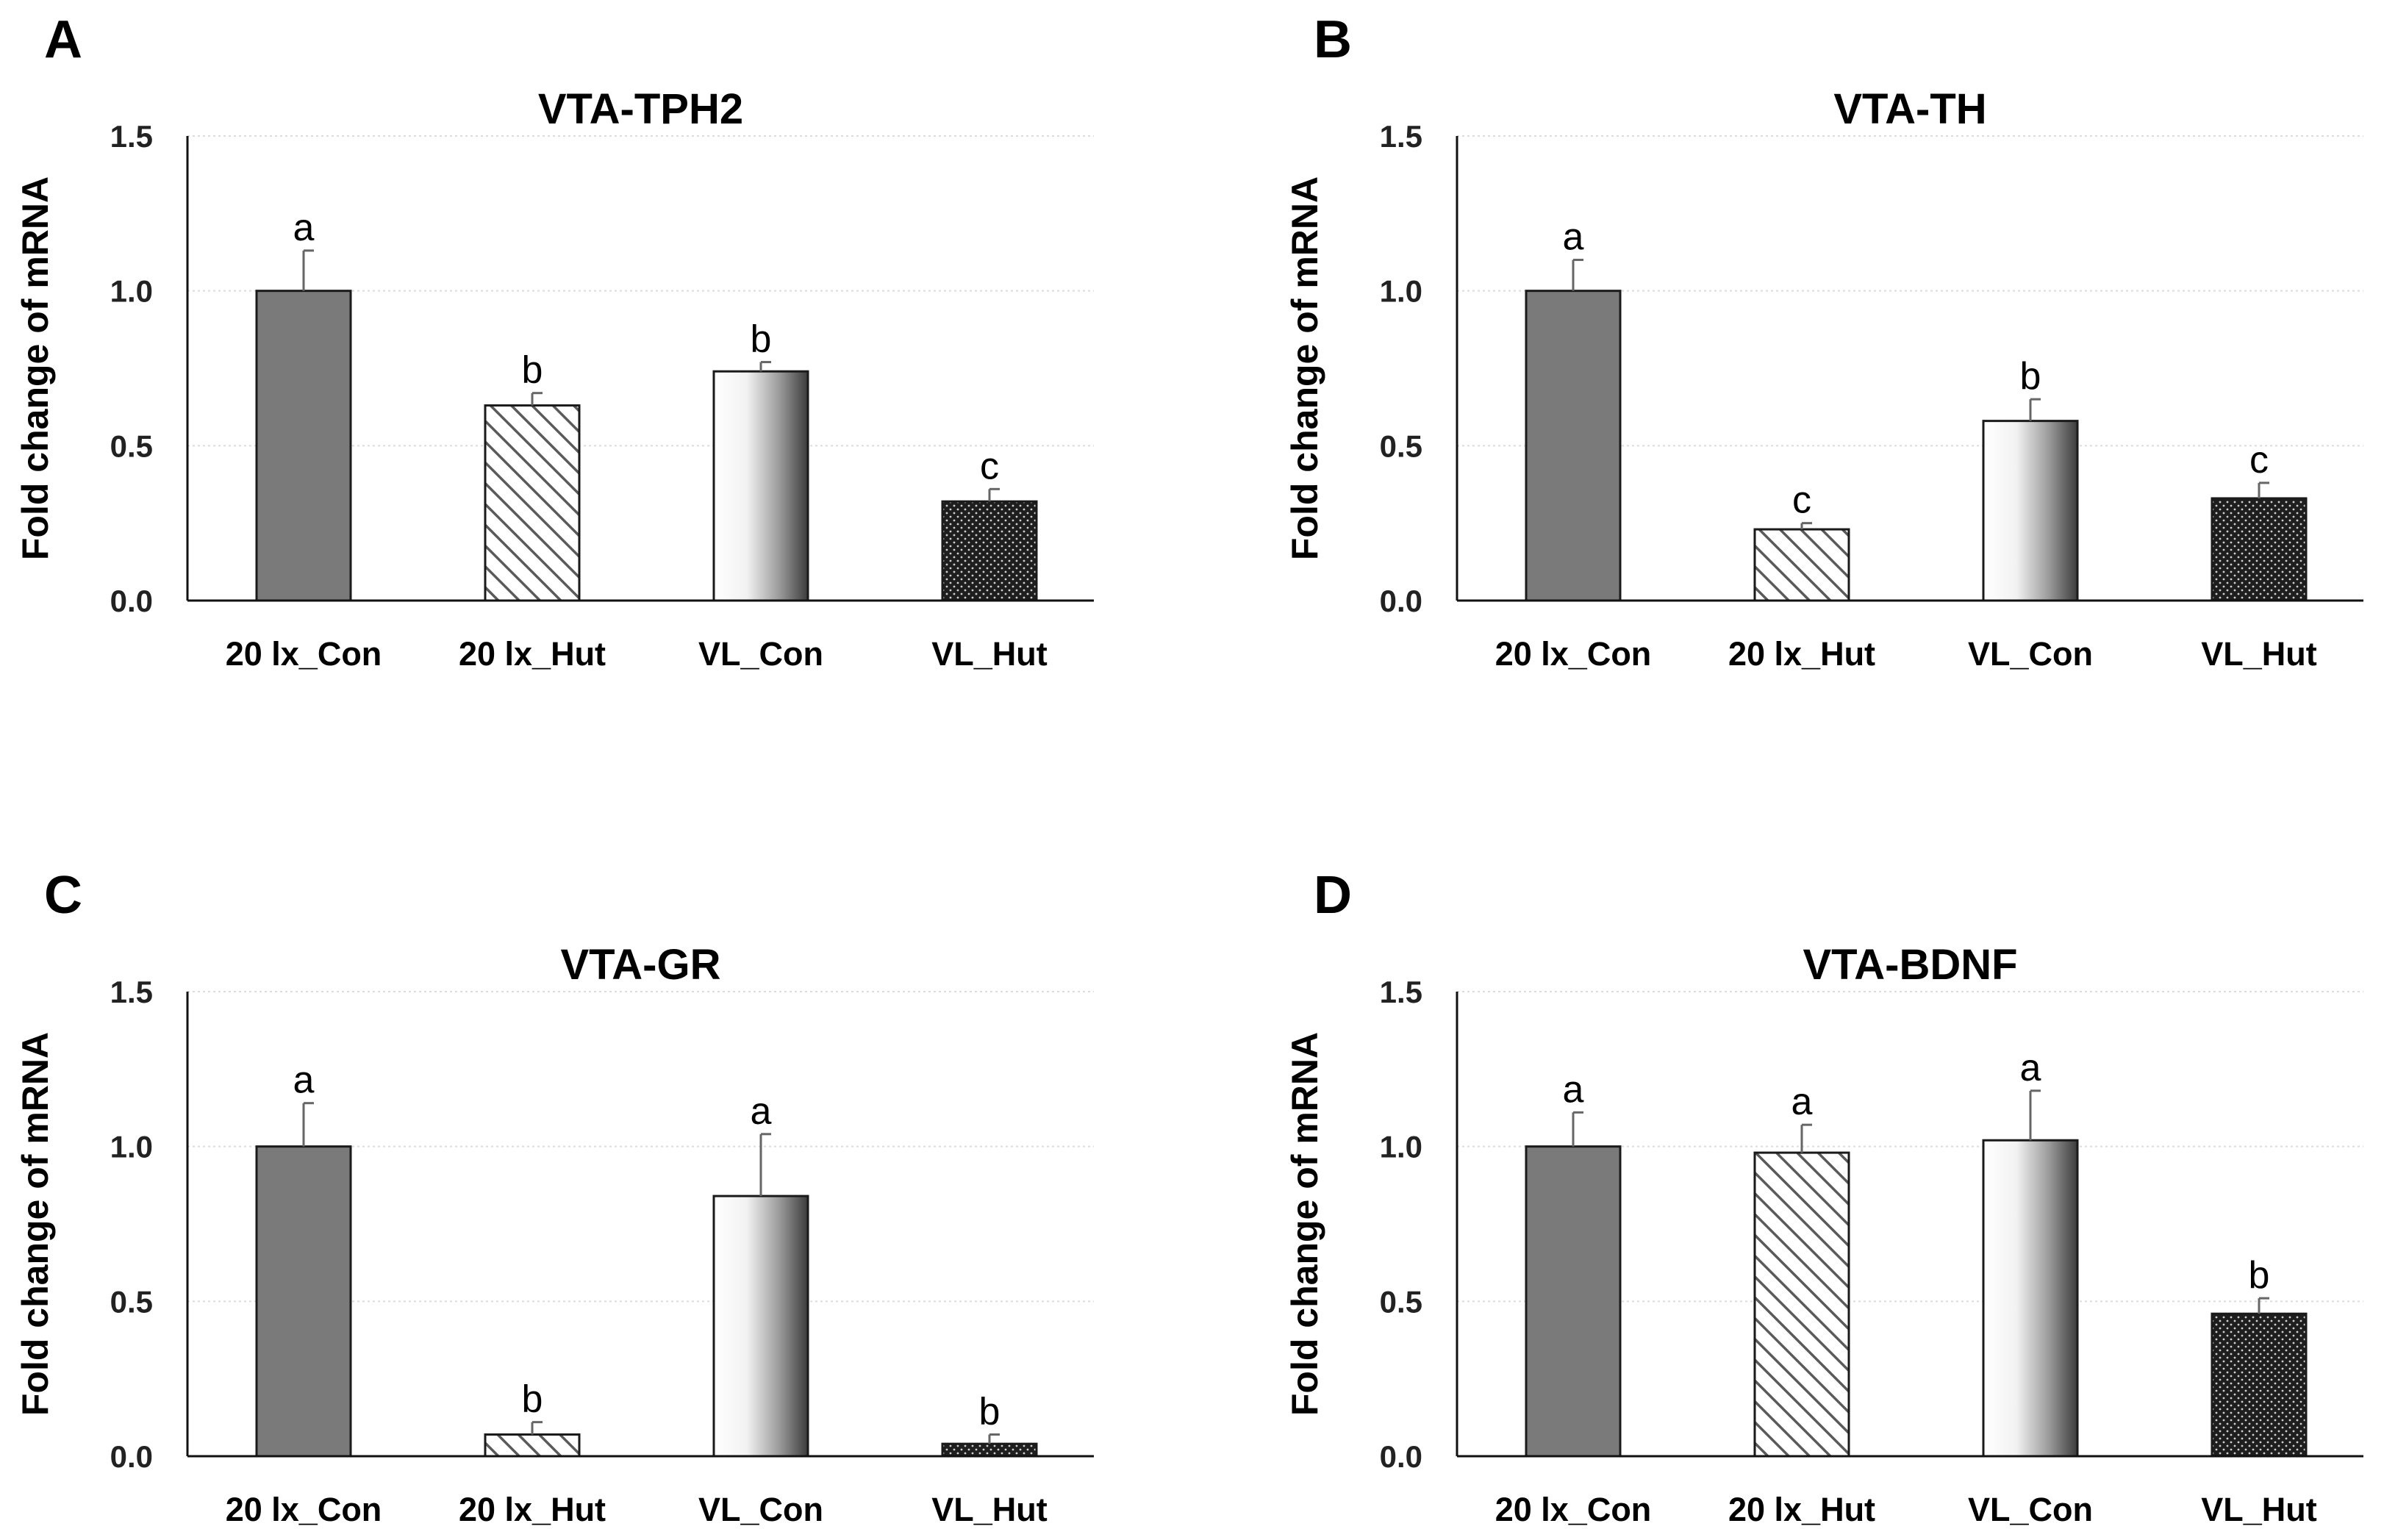  What do you see at coordinates (640, 965) in the screenshot?
I see `chart-title: VTA-GR` at bounding box center [640, 965].